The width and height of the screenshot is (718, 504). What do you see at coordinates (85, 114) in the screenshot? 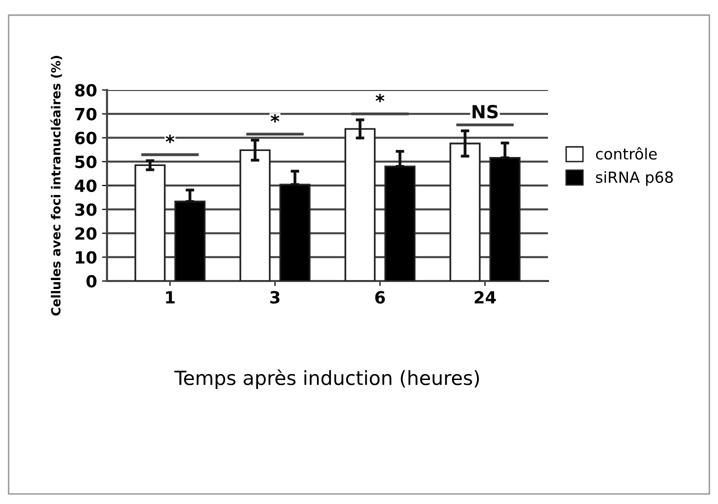
I see `y-tick-label: 70` at bounding box center [85, 114].